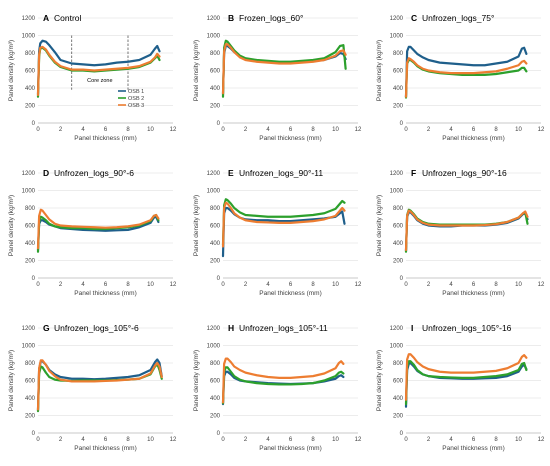  I want to click on panel-title: Control, so click(68, 18).